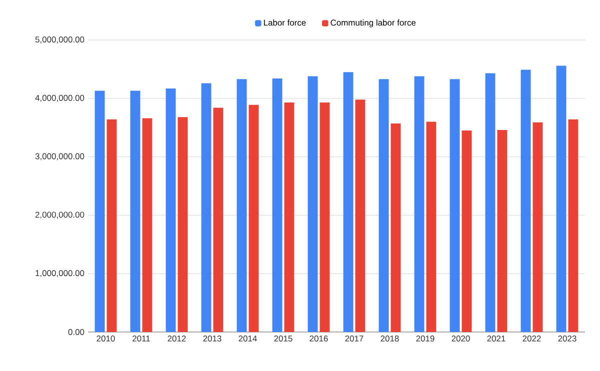  I want to click on x-tick-label: 2016, so click(319, 339).